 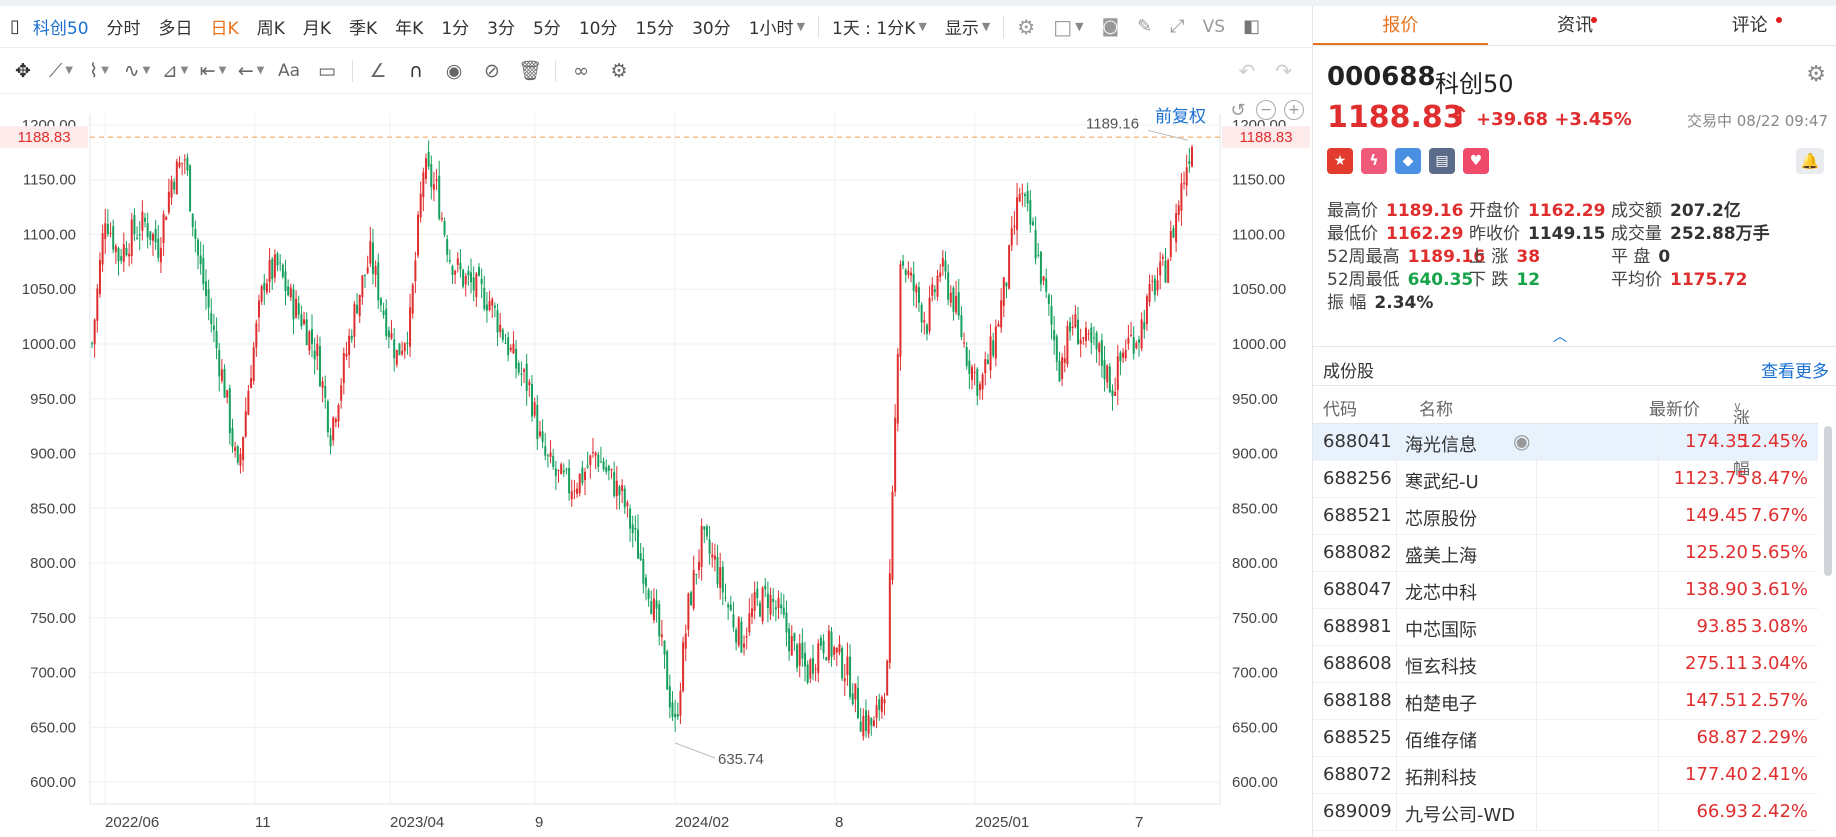 What do you see at coordinates (1749, 25) in the screenshot?
I see `tab-comments: 评论` at bounding box center [1749, 25].